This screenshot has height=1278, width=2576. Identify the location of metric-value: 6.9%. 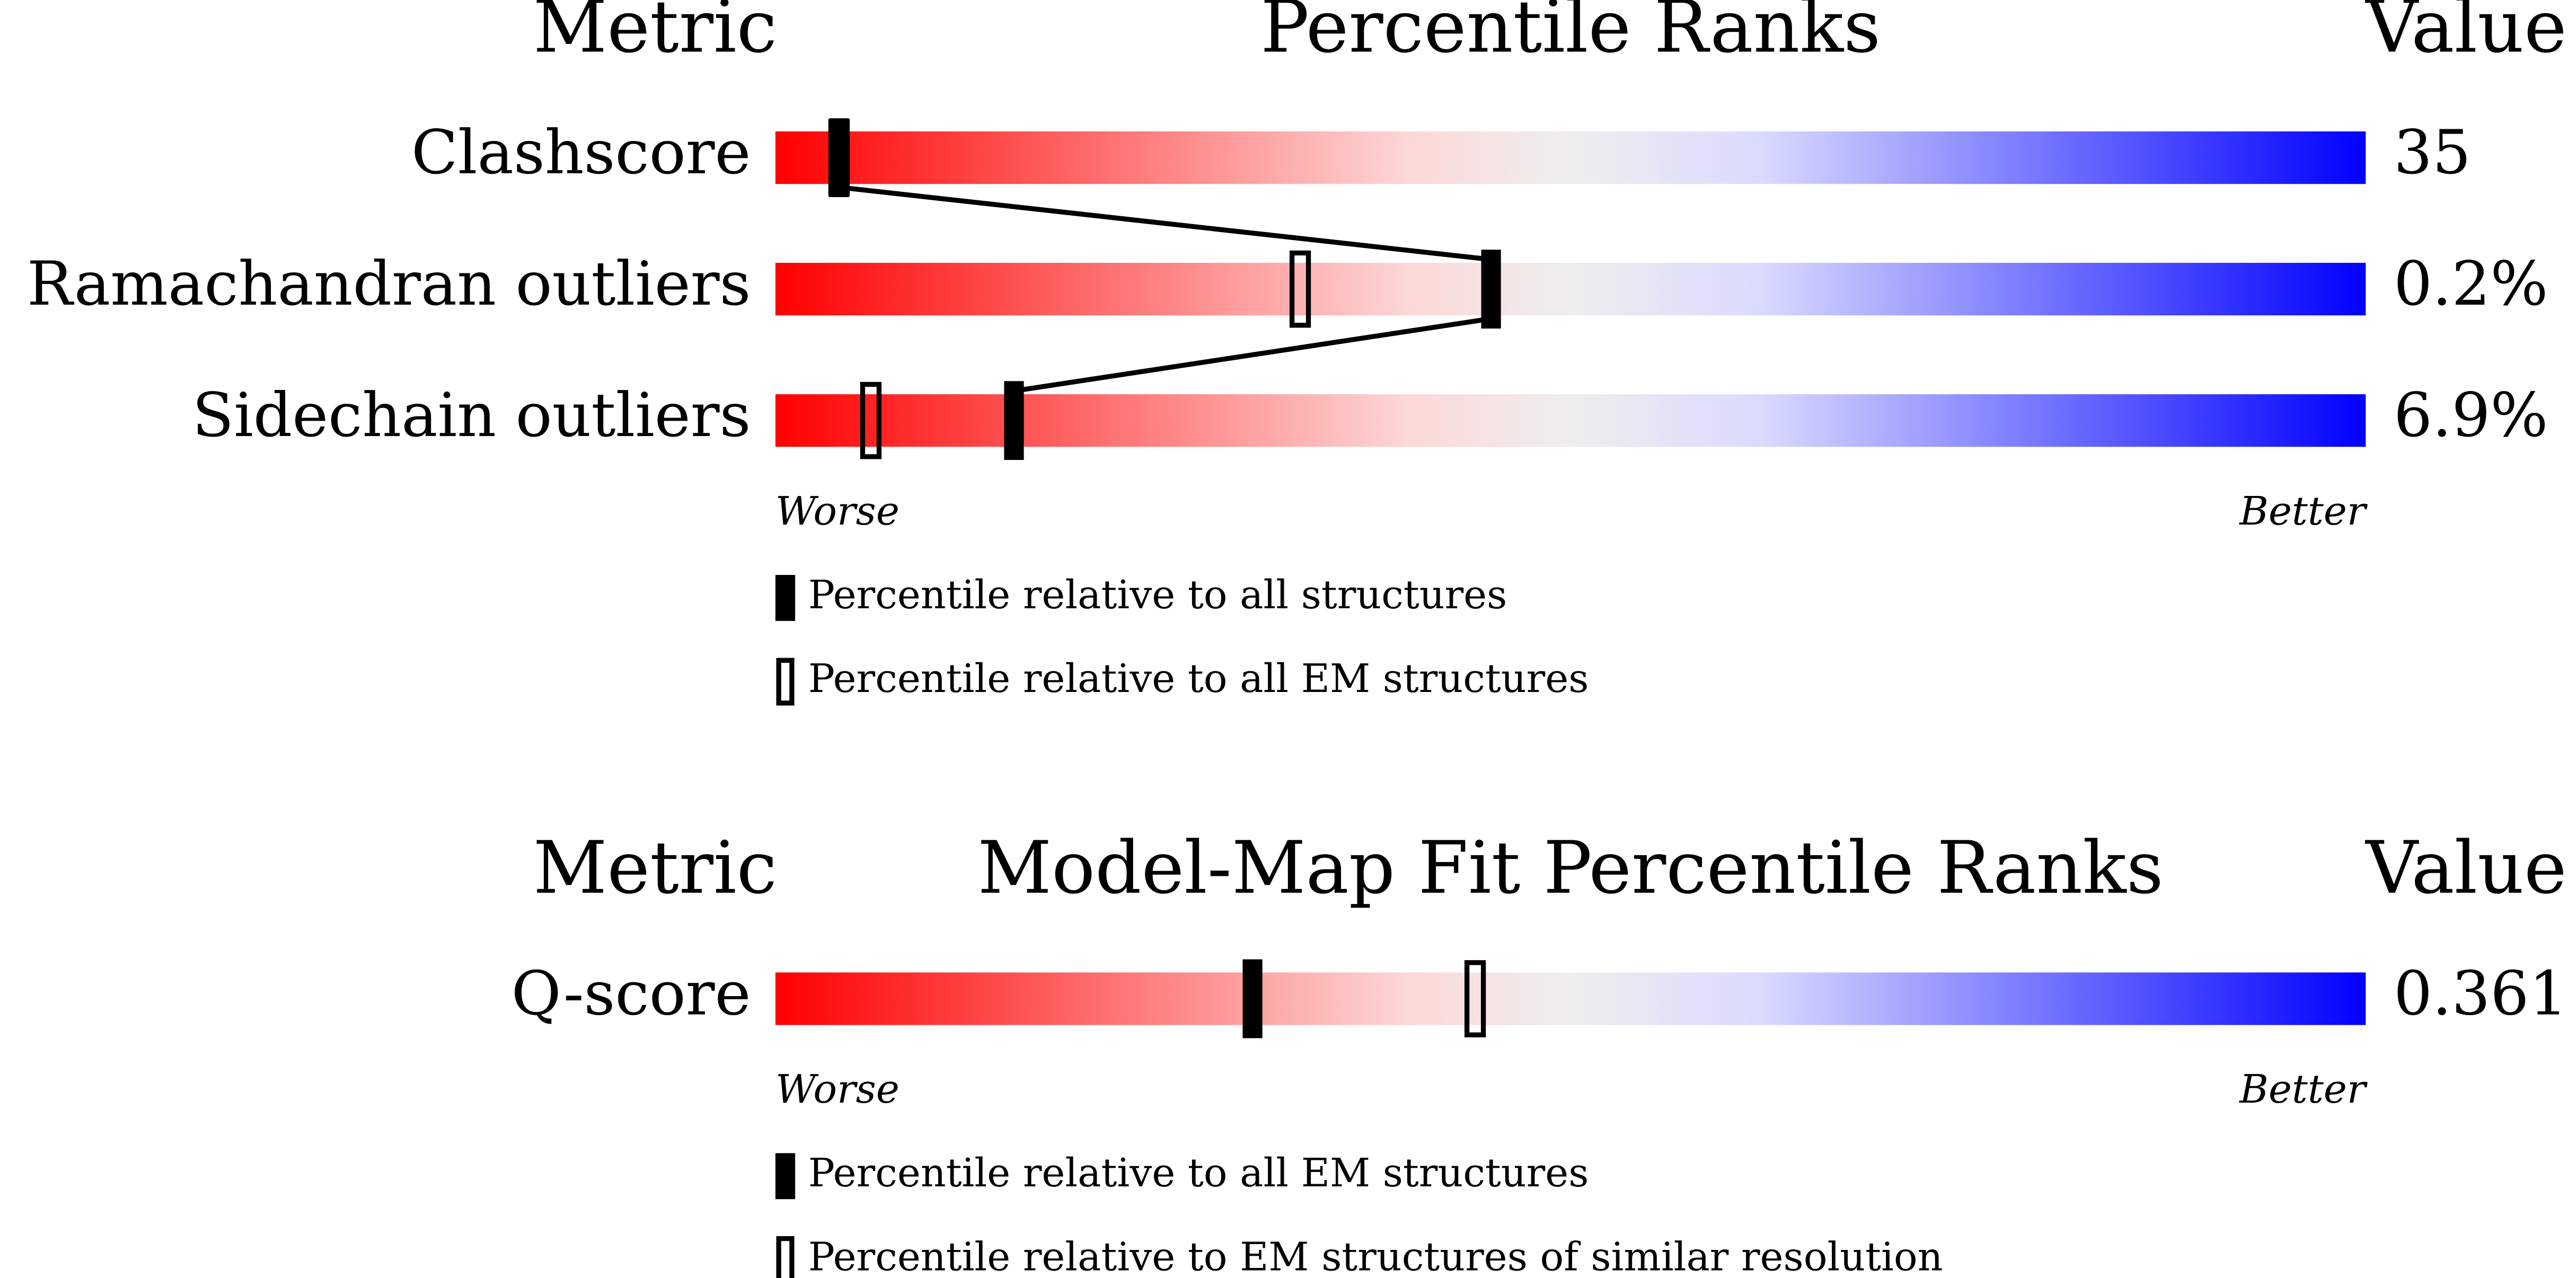
(2471, 415).